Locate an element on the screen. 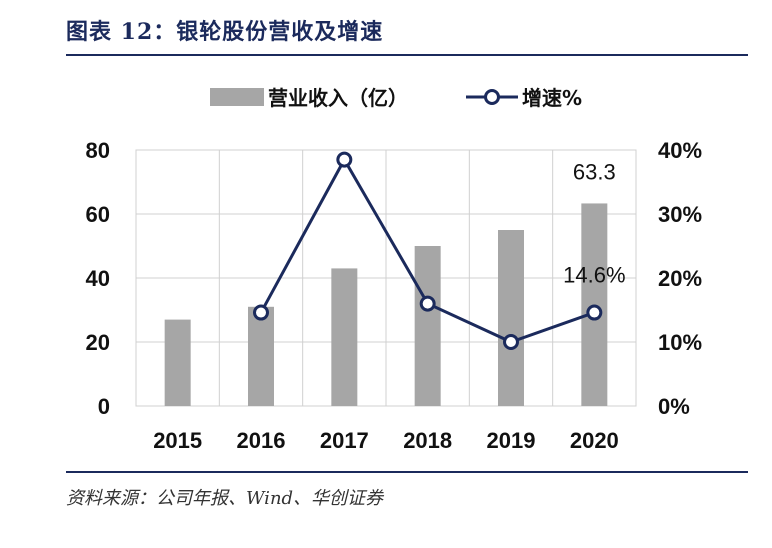 Image resolution: width=772 pixels, height=548 pixels. x-tick-label: 2018 is located at coordinates (427, 440).